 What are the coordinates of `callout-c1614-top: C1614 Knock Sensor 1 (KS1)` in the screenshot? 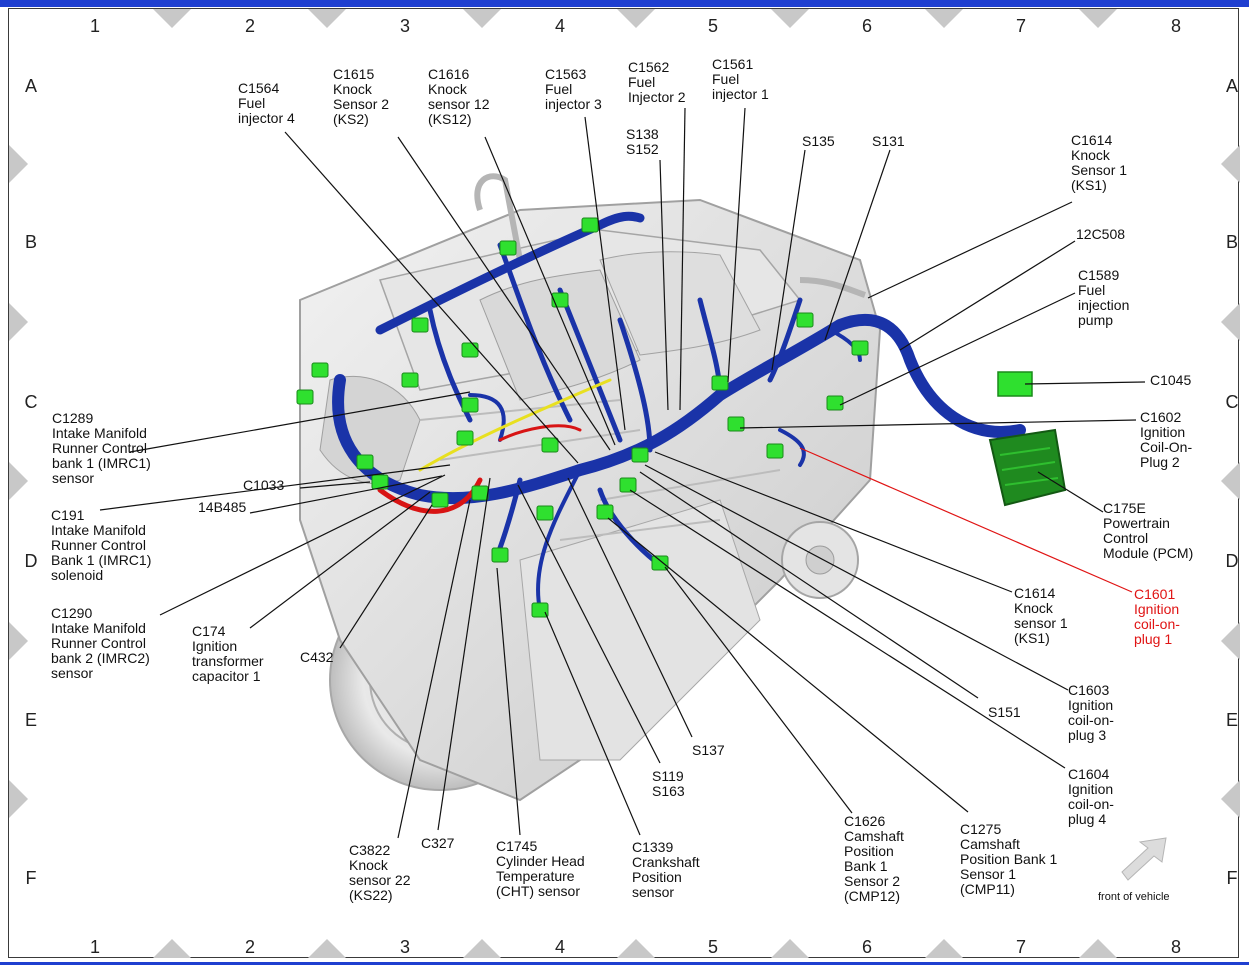 It's located at (1099, 163).